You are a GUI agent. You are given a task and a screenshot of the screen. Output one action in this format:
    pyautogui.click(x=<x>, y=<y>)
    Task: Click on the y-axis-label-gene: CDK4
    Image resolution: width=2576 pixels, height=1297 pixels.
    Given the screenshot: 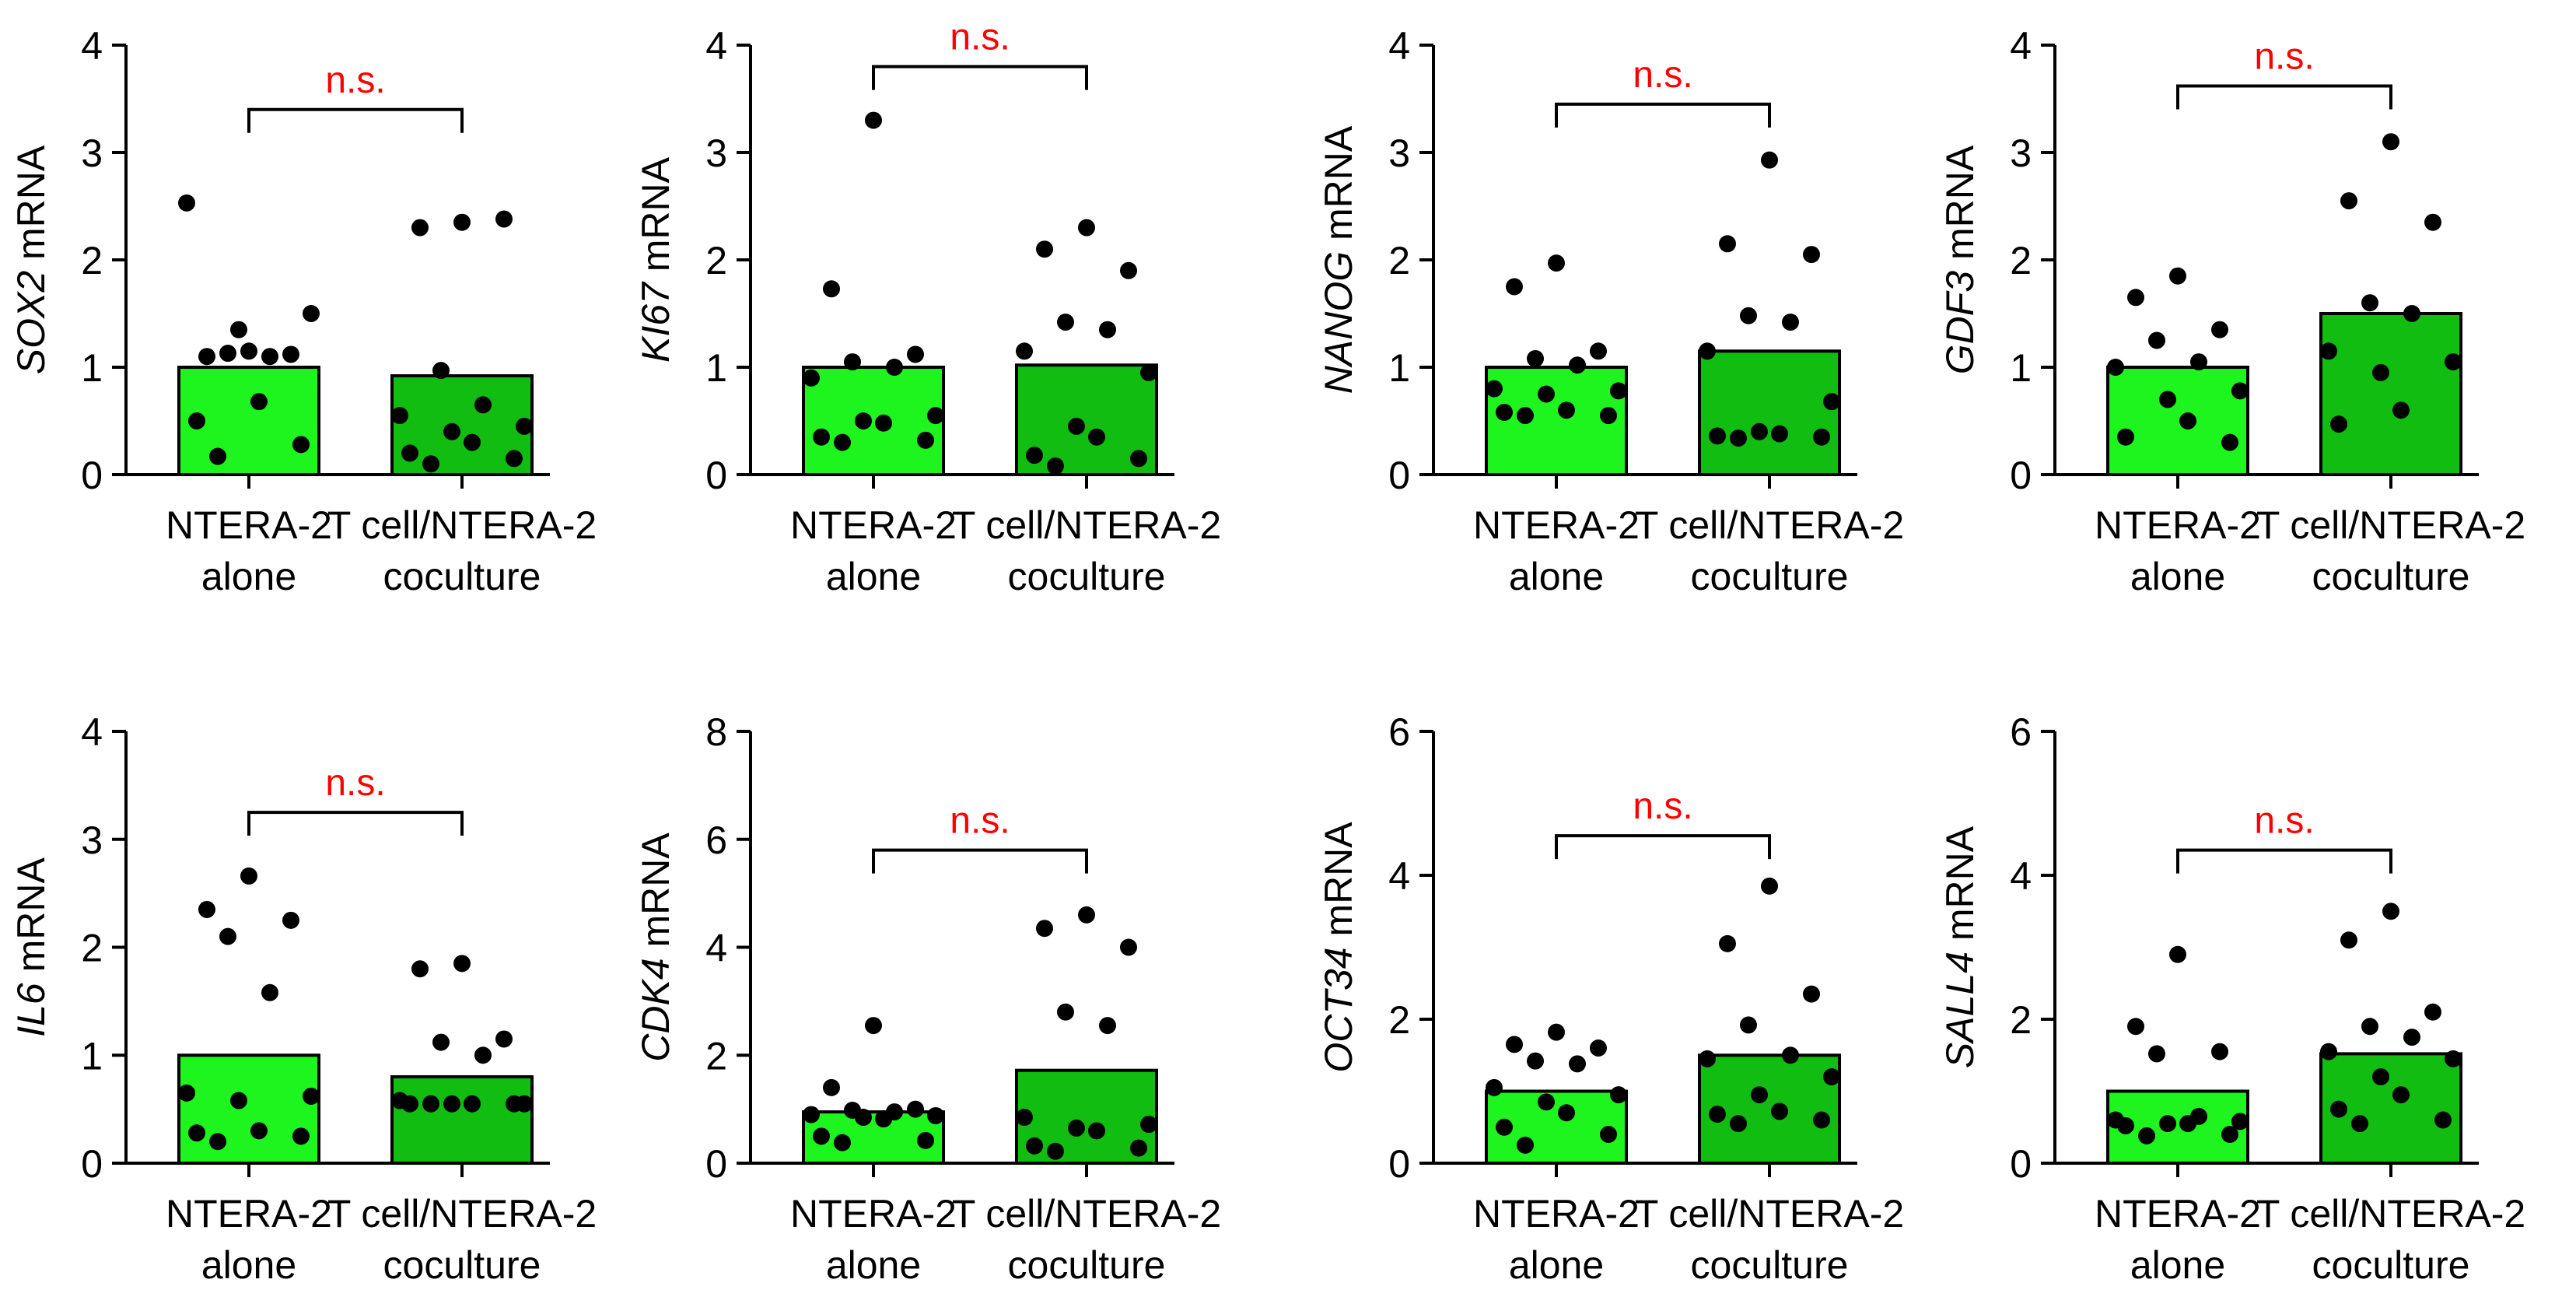 What is the action you would take?
    pyautogui.click(x=655, y=1009)
    